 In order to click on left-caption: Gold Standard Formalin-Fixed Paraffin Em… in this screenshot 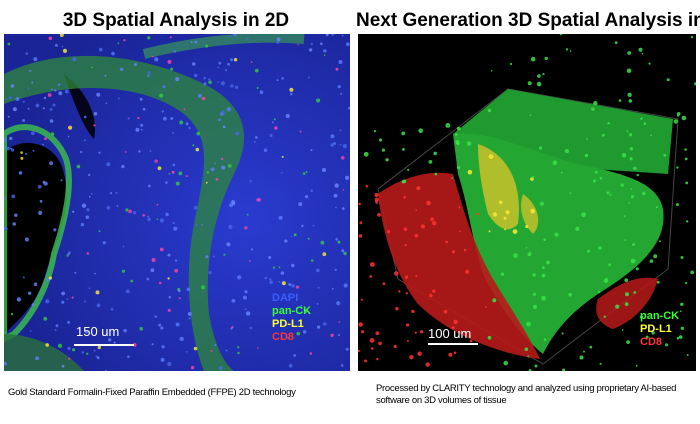, I will do `click(152, 392)`.